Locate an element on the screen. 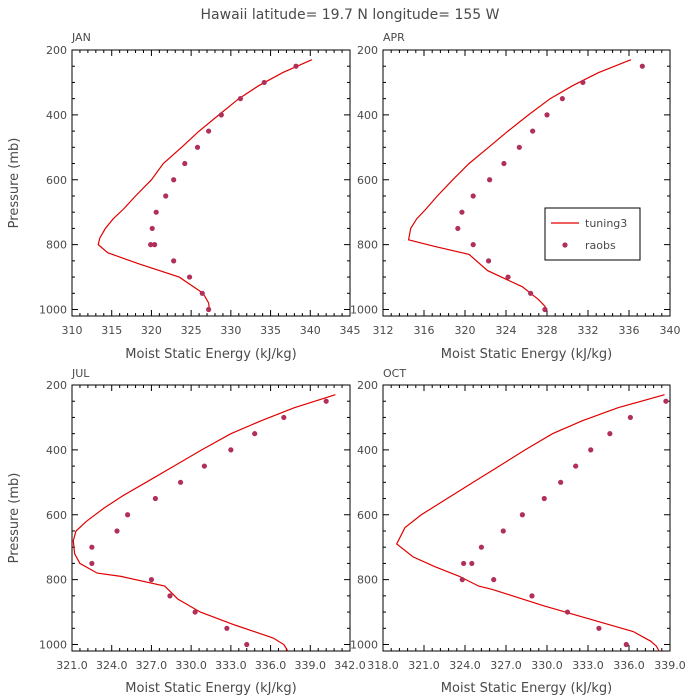  x-tick-label: 320 is located at coordinates (151, 330).